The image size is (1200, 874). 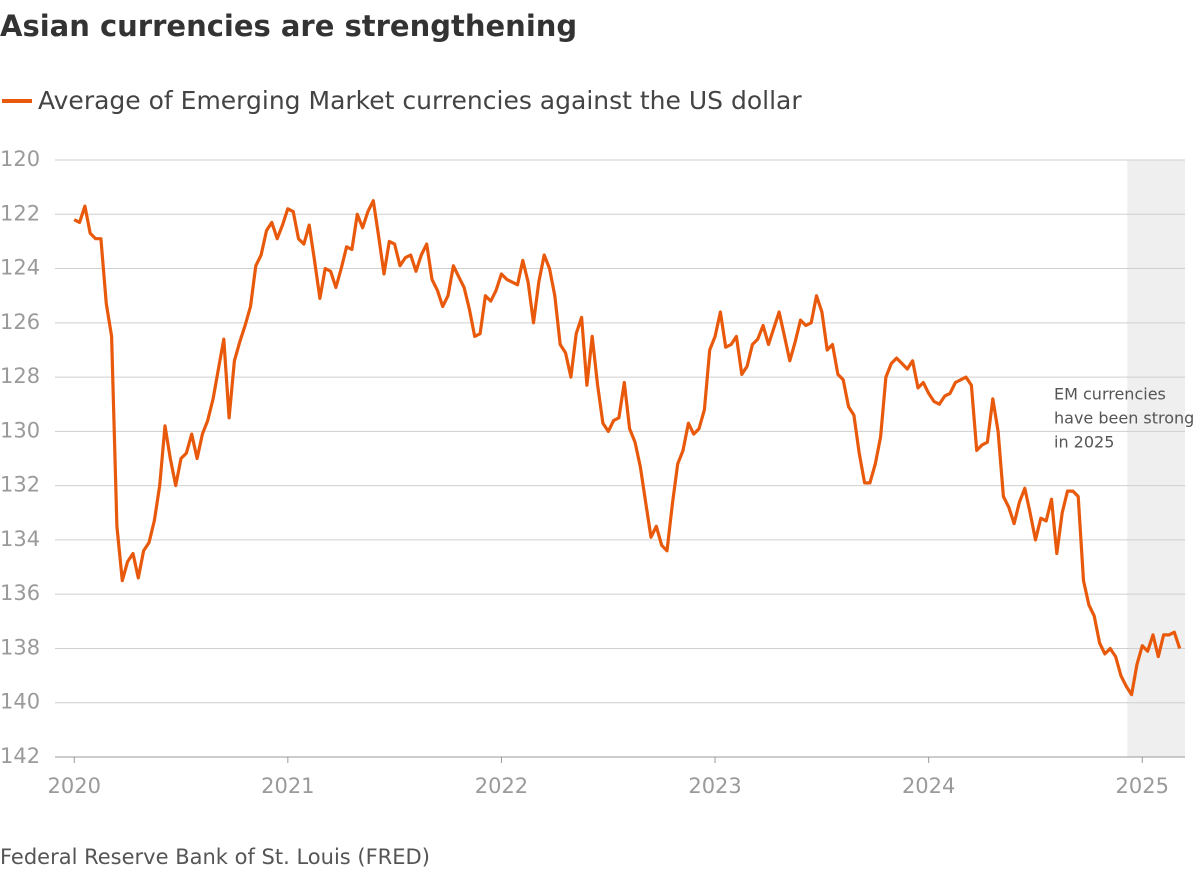 What do you see at coordinates (20, 756) in the screenshot?
I see `y-tick-label: 142` at bounding box center [20, 756].